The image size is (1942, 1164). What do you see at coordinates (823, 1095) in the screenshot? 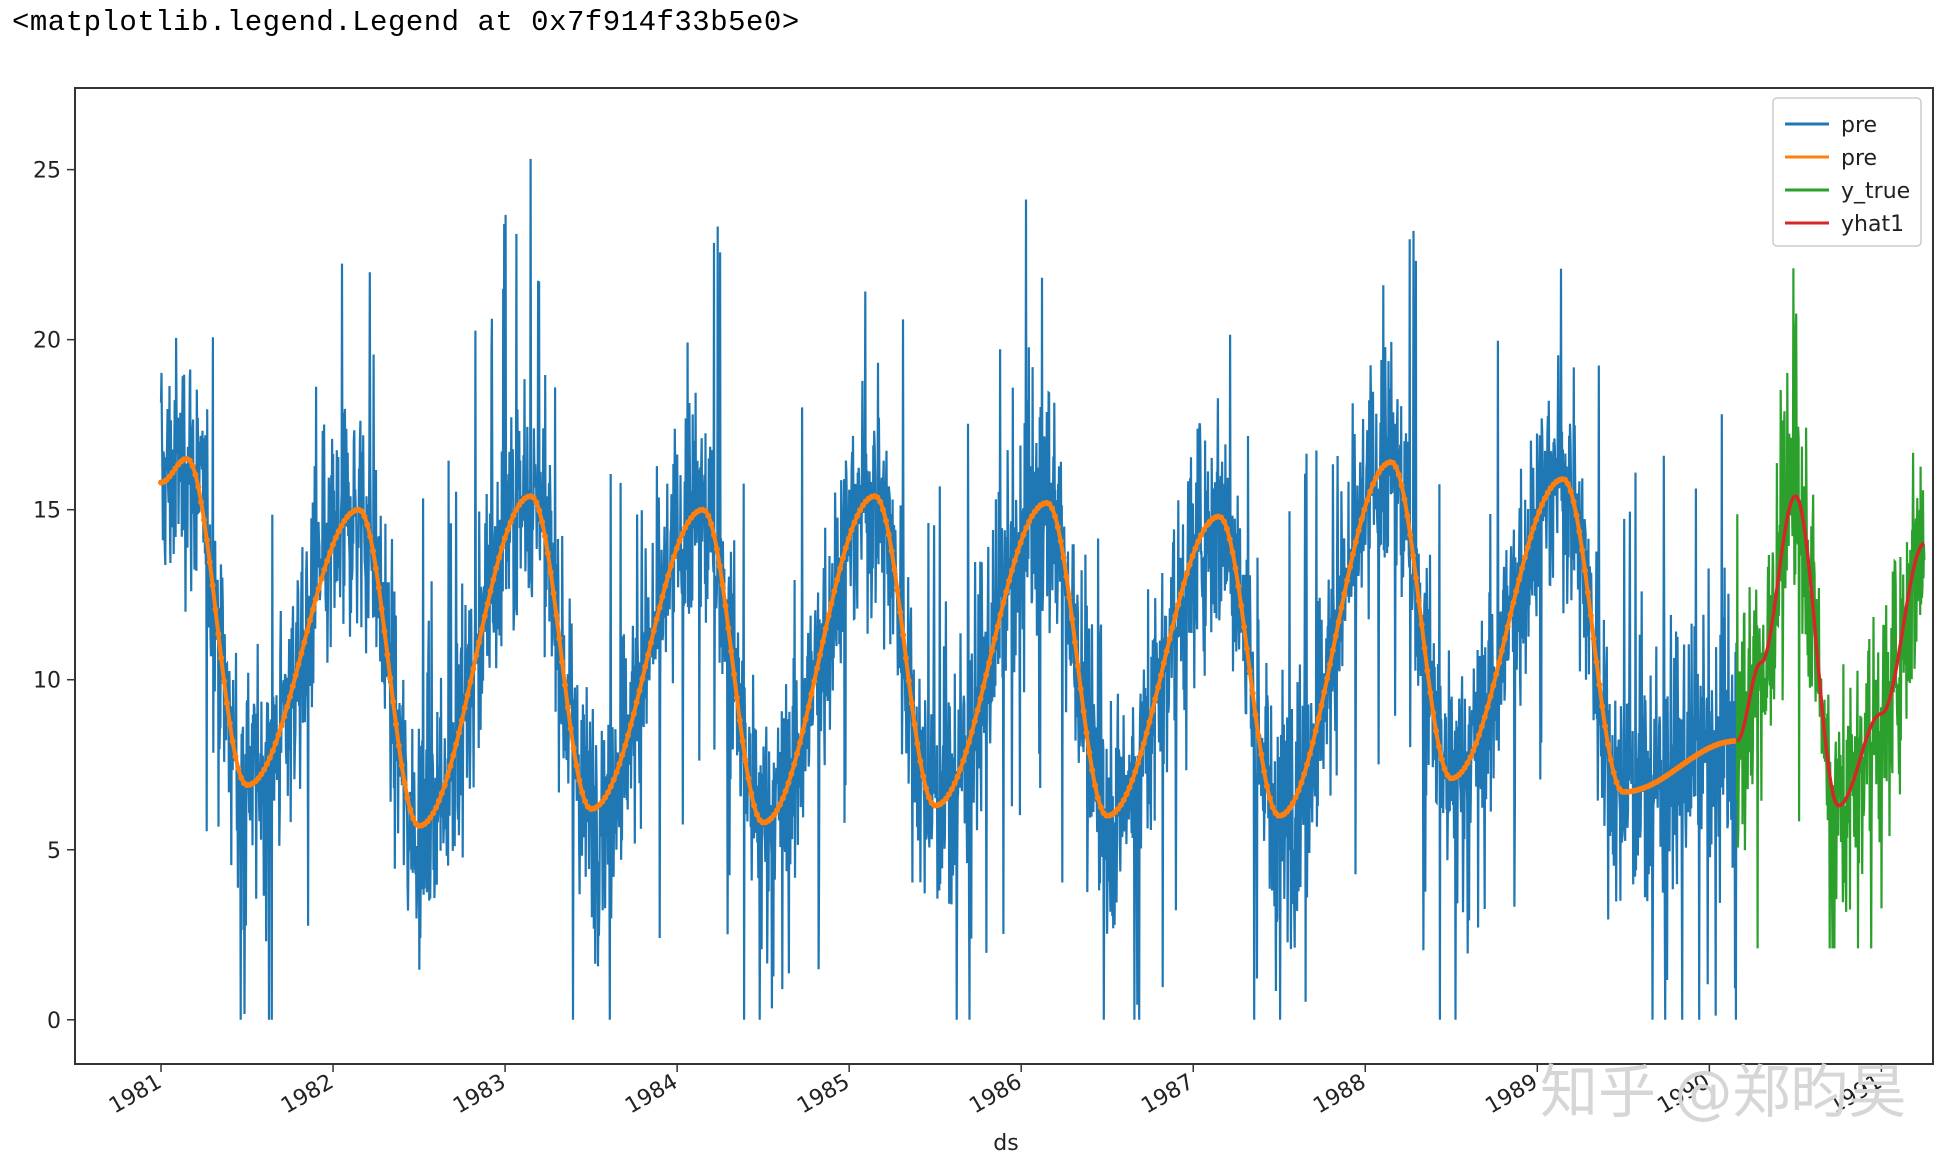
I see `x-tick-label: 1985` at bounding box center [823, 1095].